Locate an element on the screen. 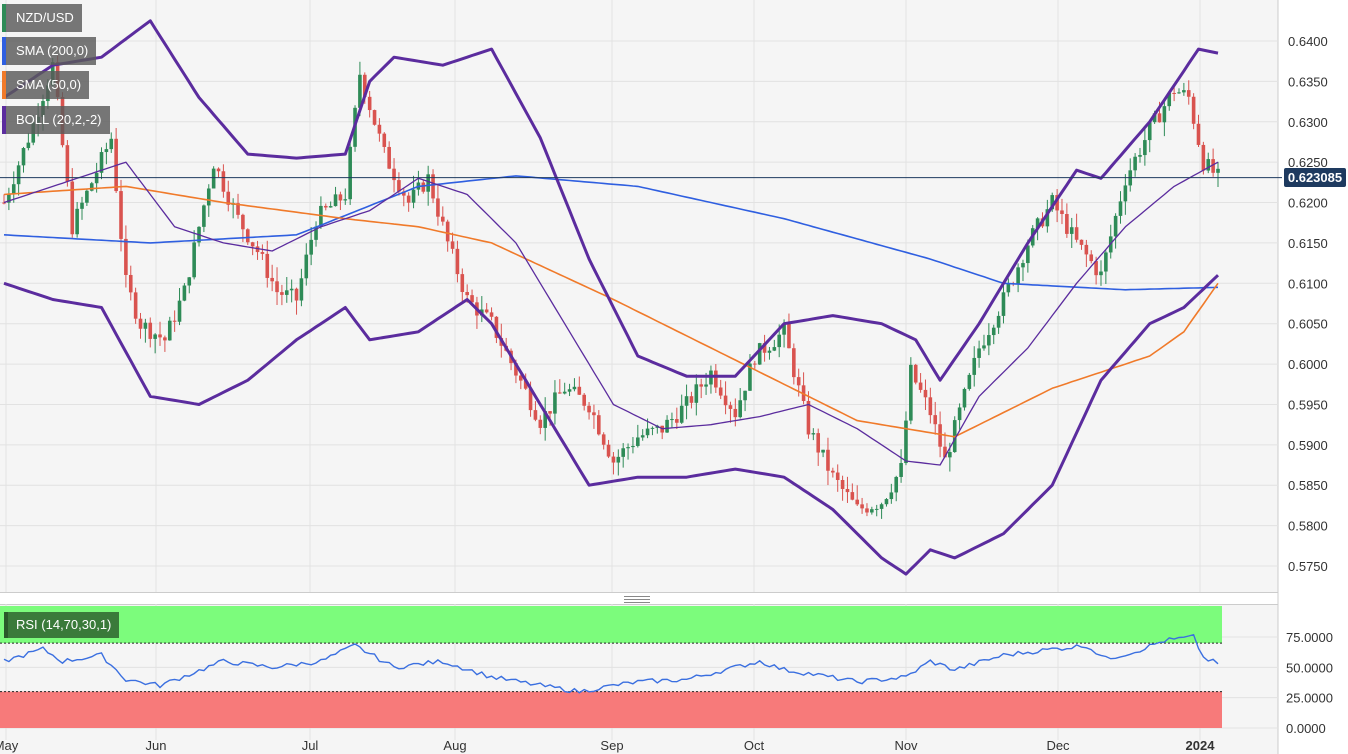 This screenshot has height=754, width=1348. y-tick-label: 0.5750 is located at coordinates (1308, 566).